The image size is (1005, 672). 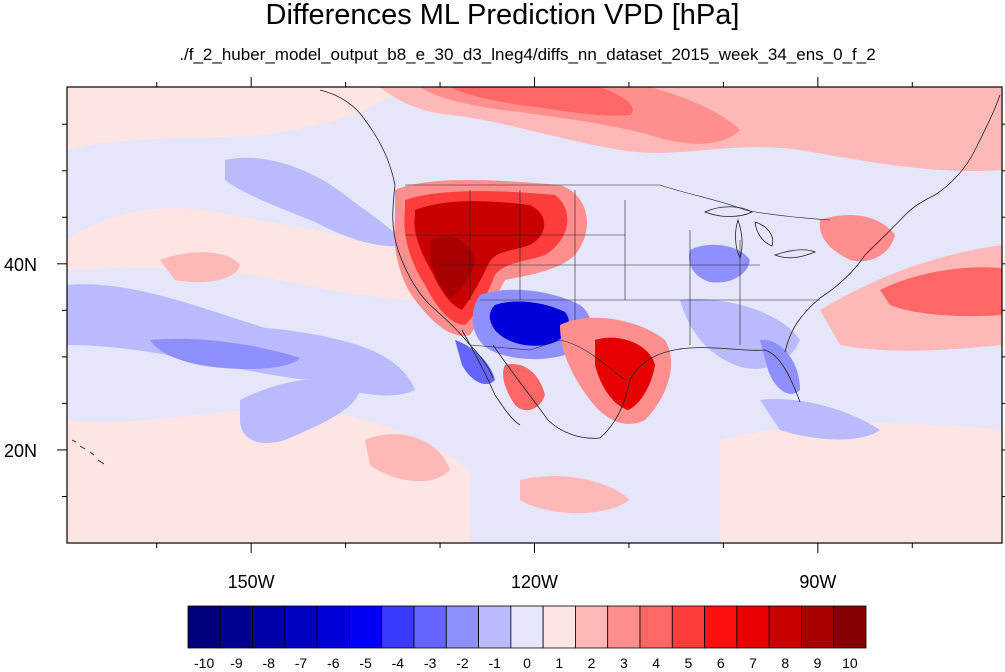 I want to click on lon-tick-label: 120W, so click(x=534, y=582).